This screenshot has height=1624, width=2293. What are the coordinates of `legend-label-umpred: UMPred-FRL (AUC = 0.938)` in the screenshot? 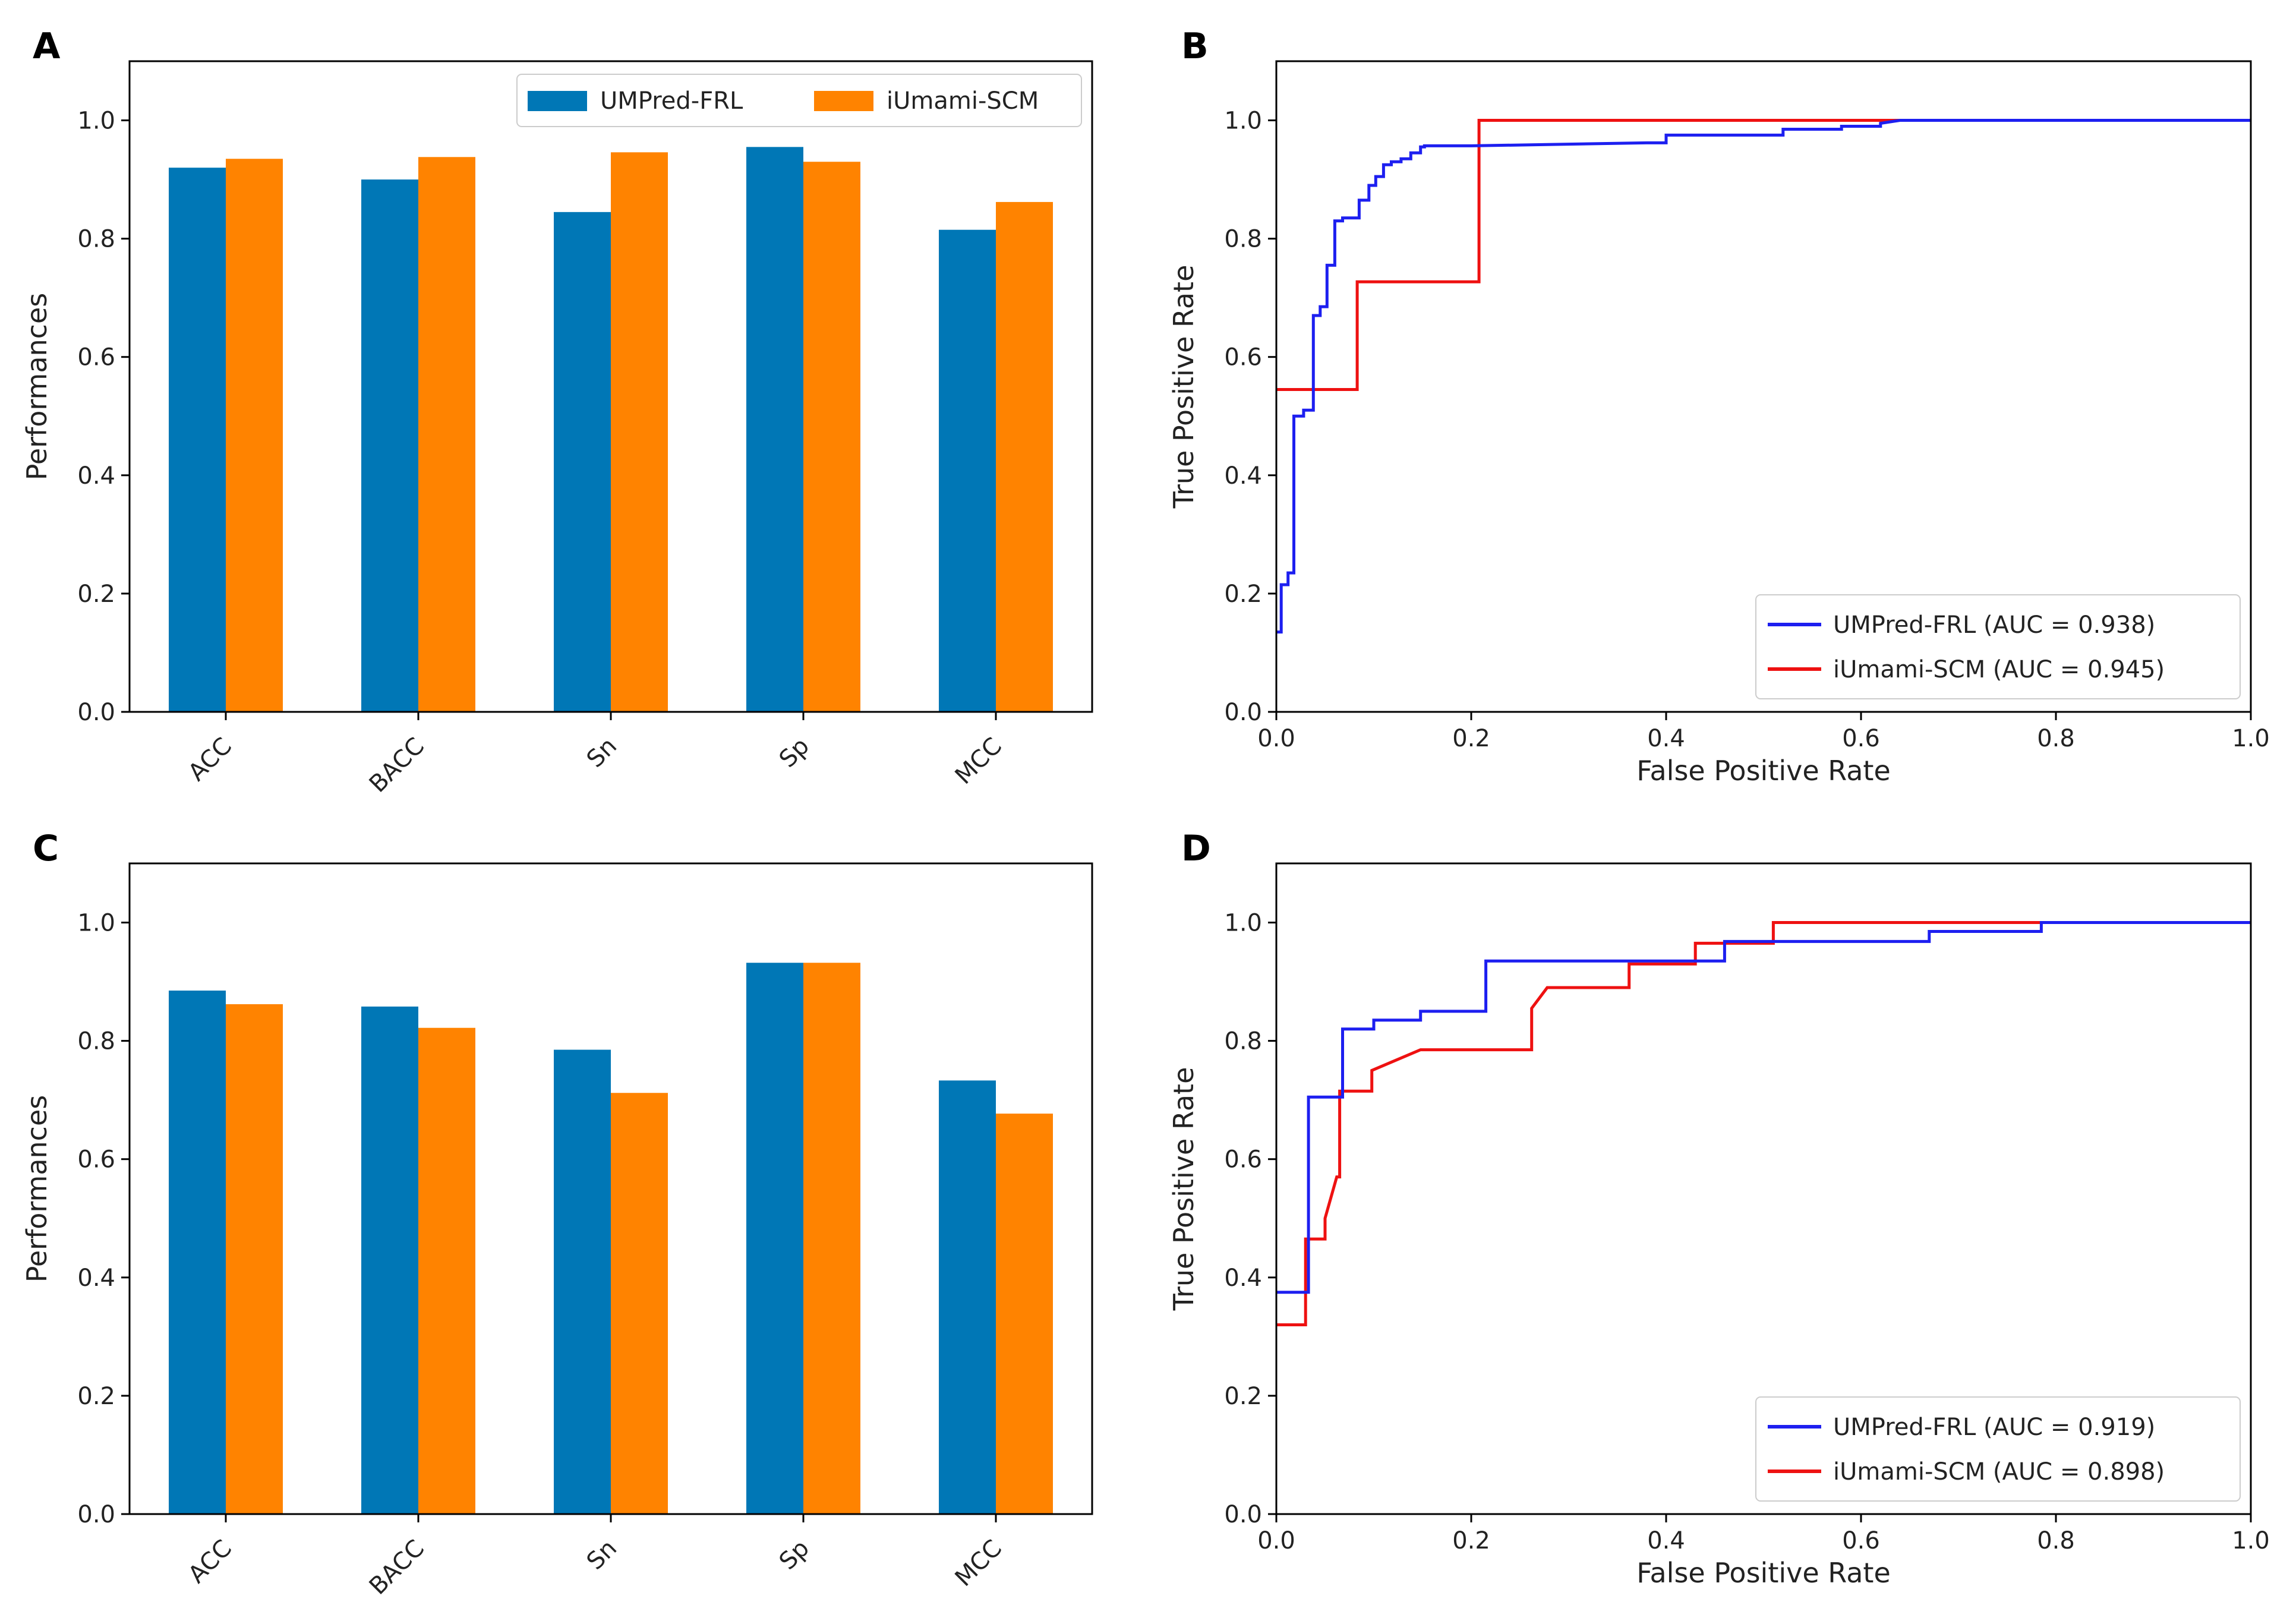 It's located at (1994, 625).